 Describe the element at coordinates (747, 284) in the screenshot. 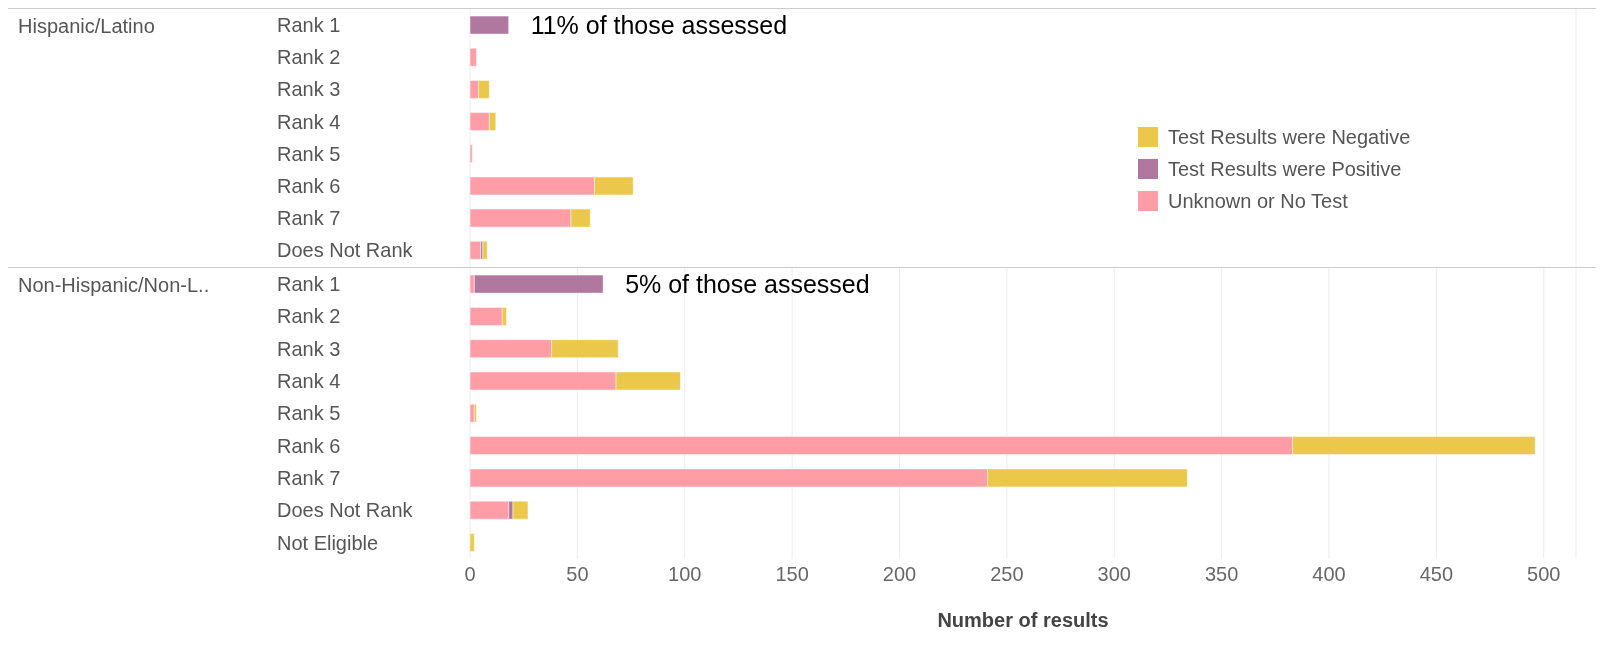

I see `annotation: 5% of those assessed` at that location.